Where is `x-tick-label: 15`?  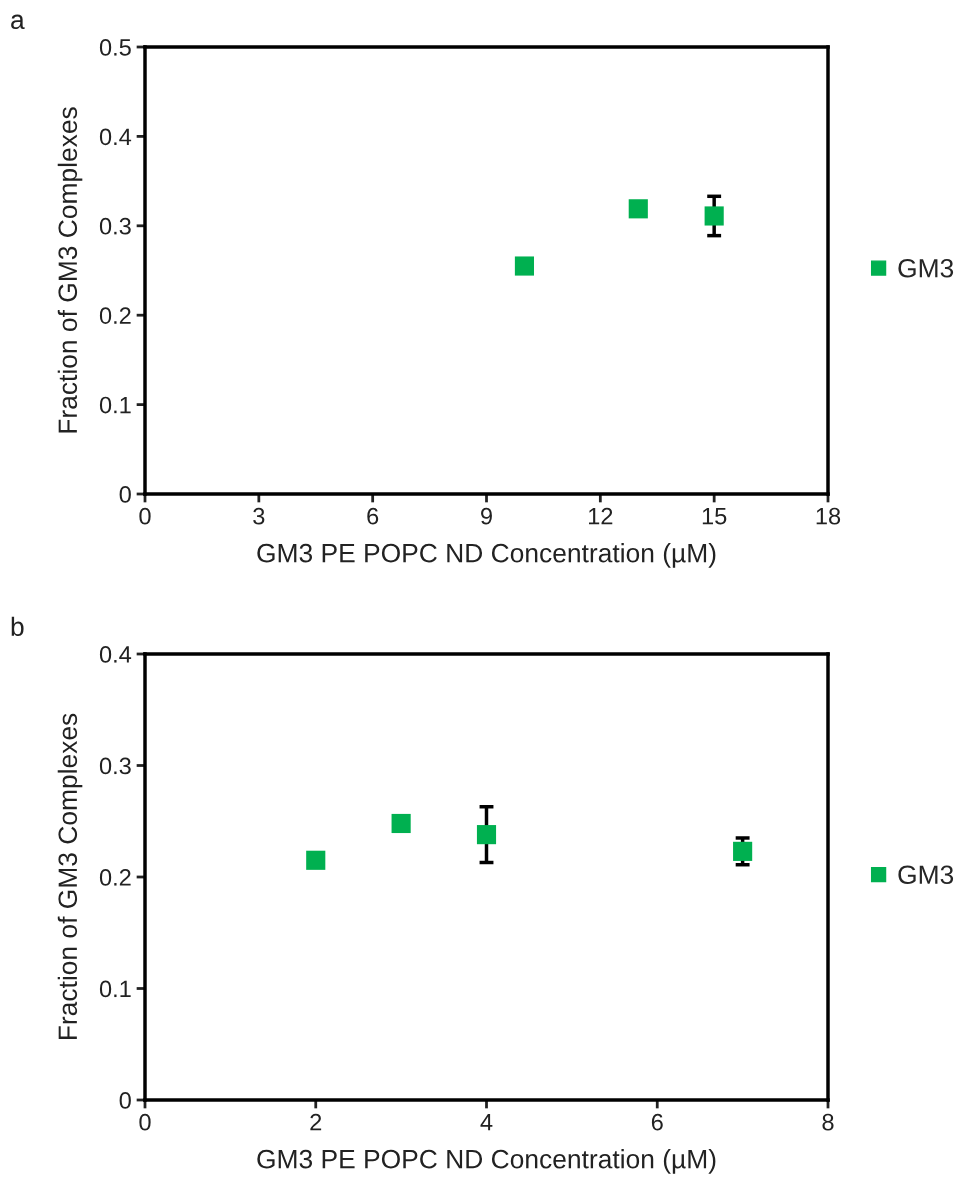
x-tick-label: 15 is located at coordinates (714, 516).